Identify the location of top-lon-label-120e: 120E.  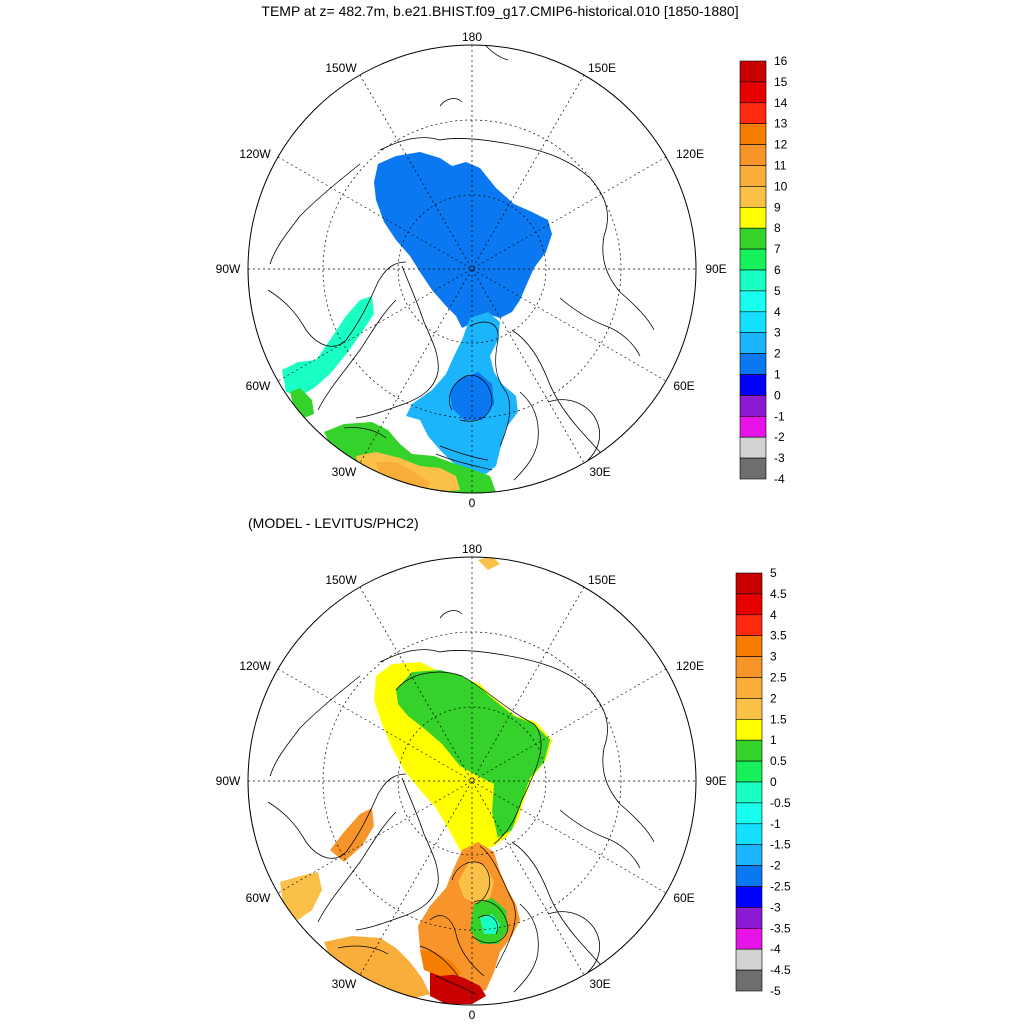
(690, 154).